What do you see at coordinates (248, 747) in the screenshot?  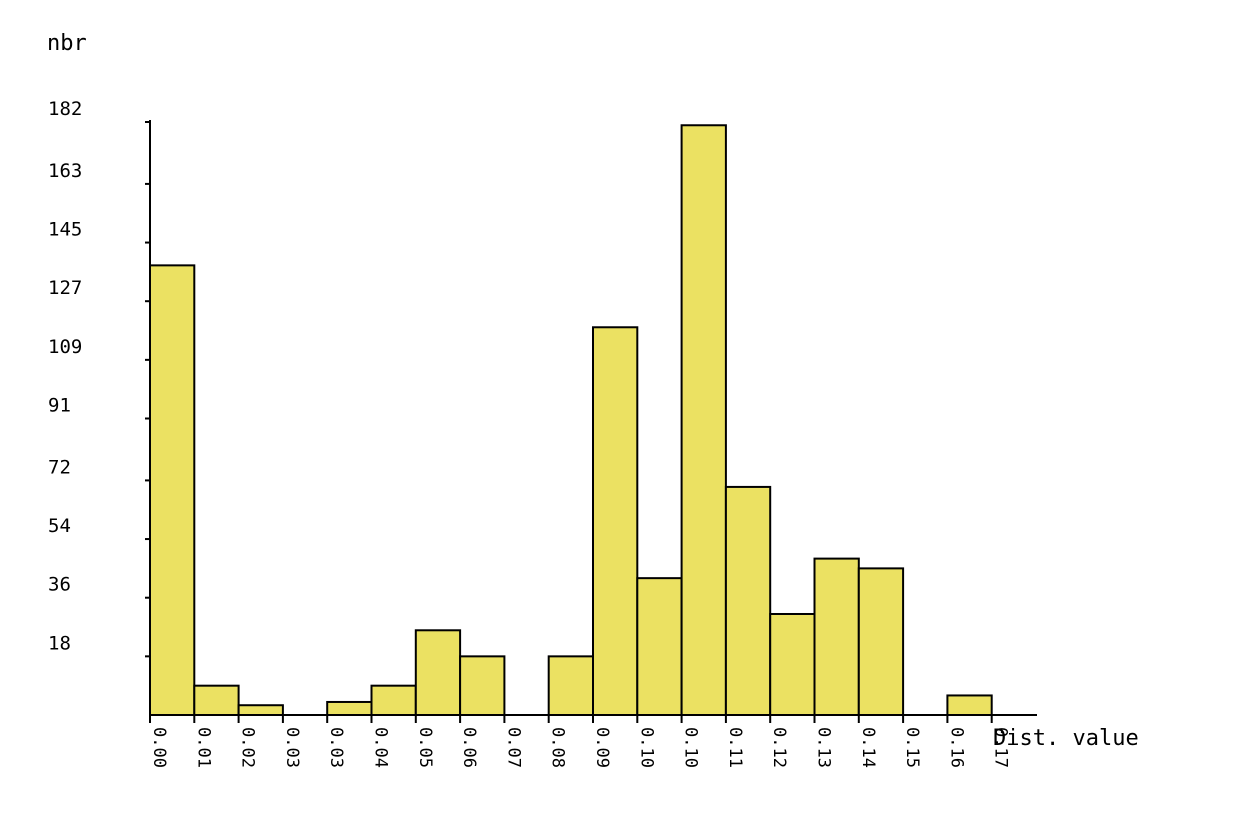 I see `x-tick-label: 0.02` at bounding box center [248, 747].